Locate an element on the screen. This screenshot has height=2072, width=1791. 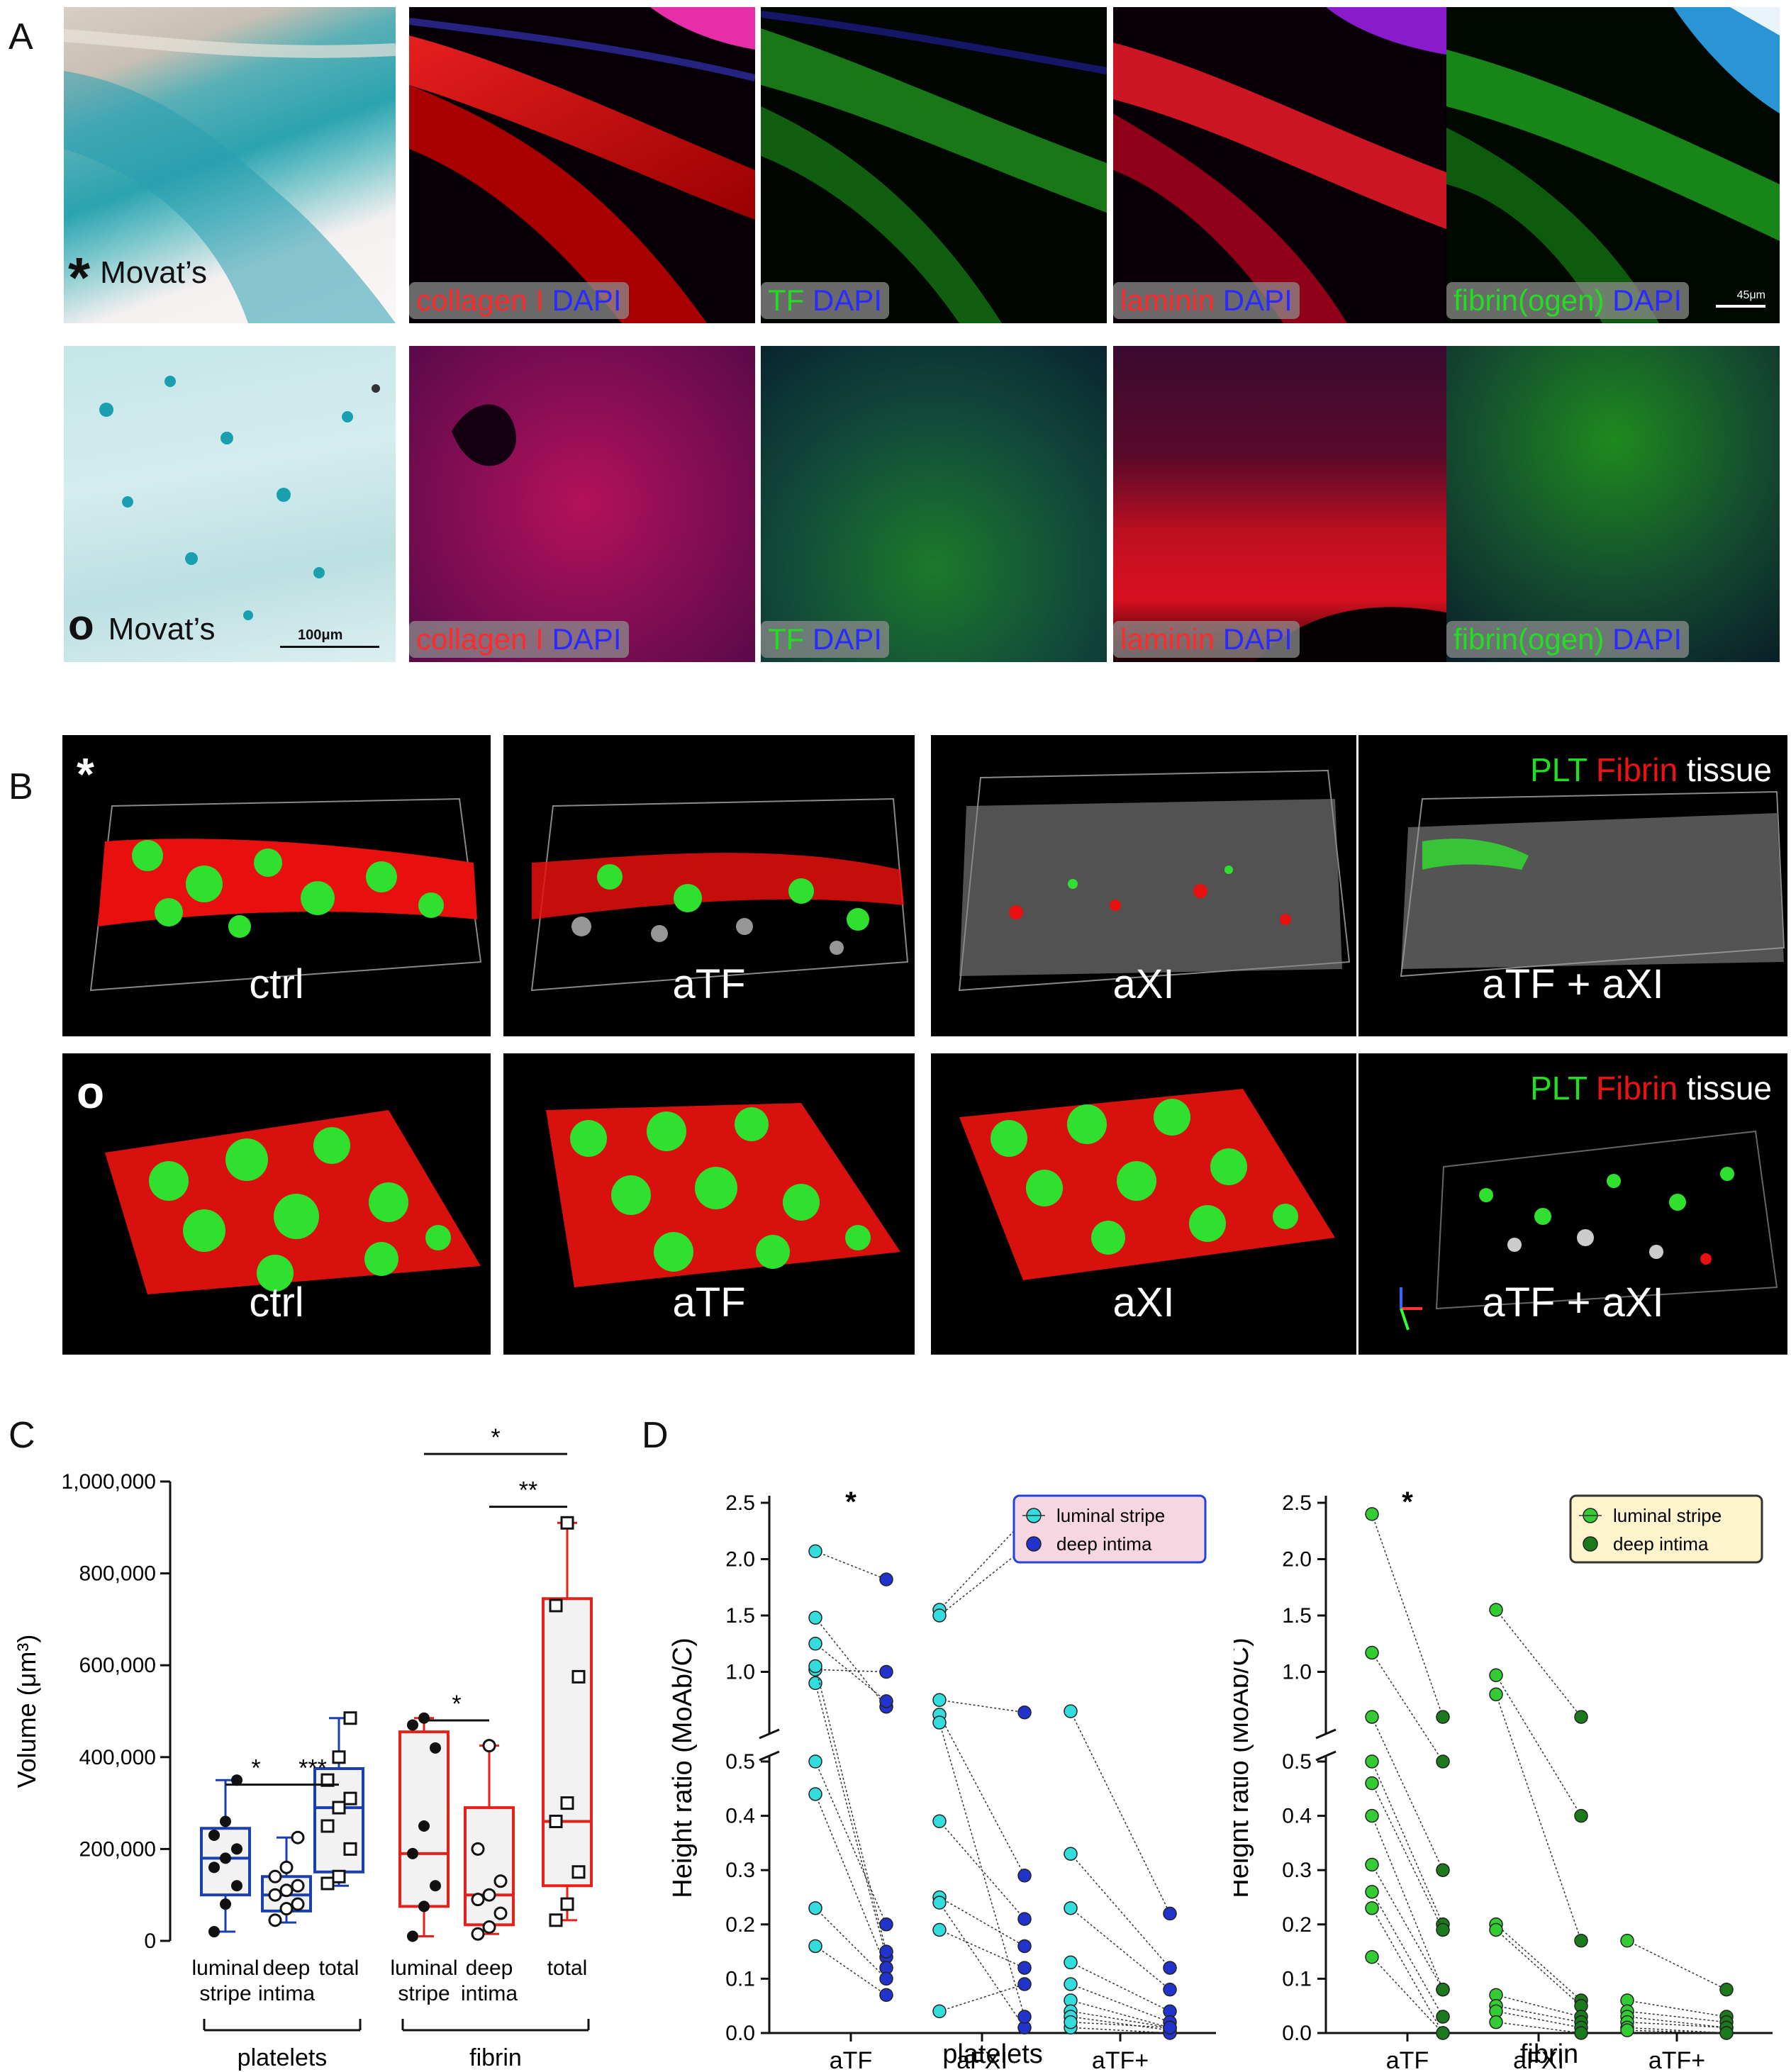
condition-label: ctrl is located at coordinates (276, 984).